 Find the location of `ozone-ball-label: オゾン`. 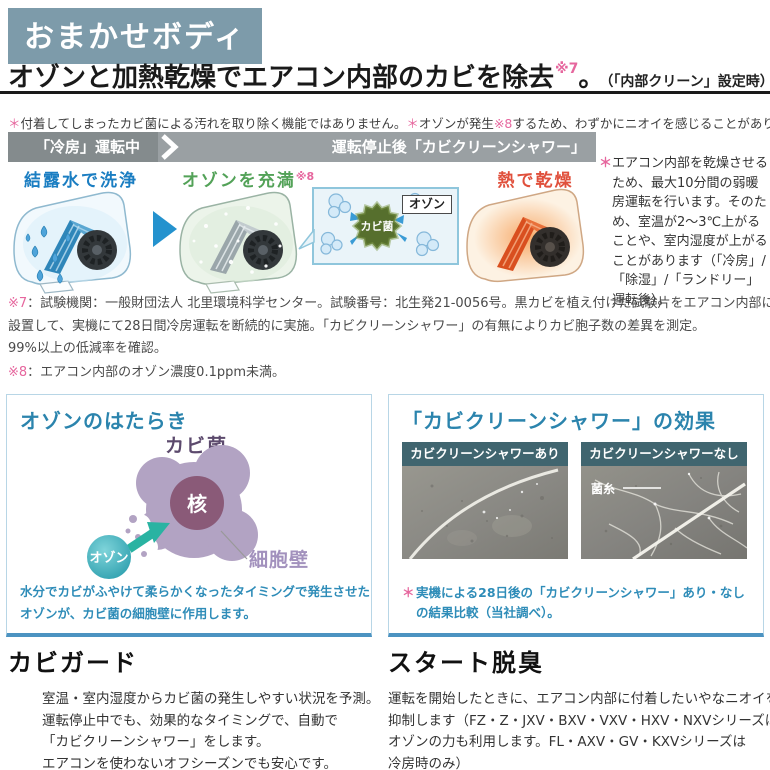

ozone-ball-label: オゾン is located at coordinates (108, 558).